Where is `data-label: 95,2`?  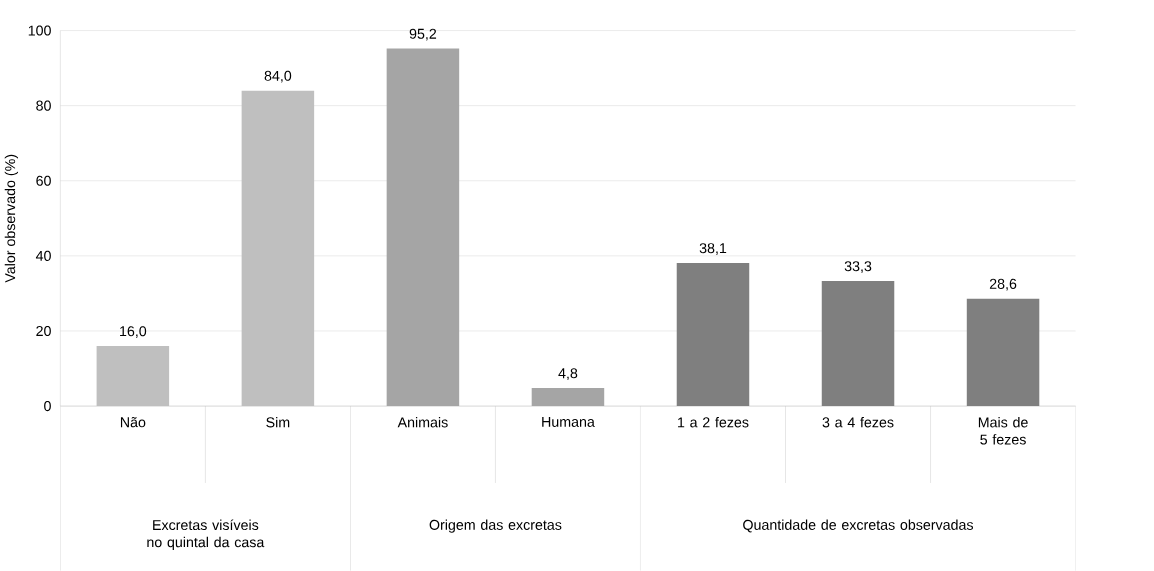 data-label: 95,2 is located at coordinates (423, 34).